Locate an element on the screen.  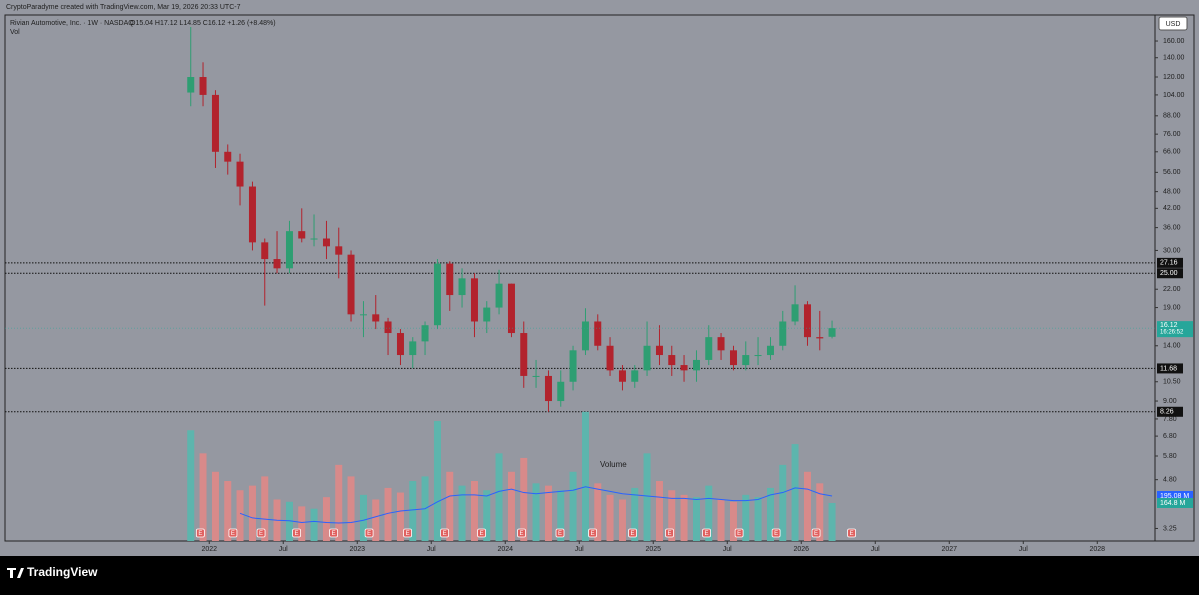
y-tick-label: 19.00 is located at coordinates (1172, 307).